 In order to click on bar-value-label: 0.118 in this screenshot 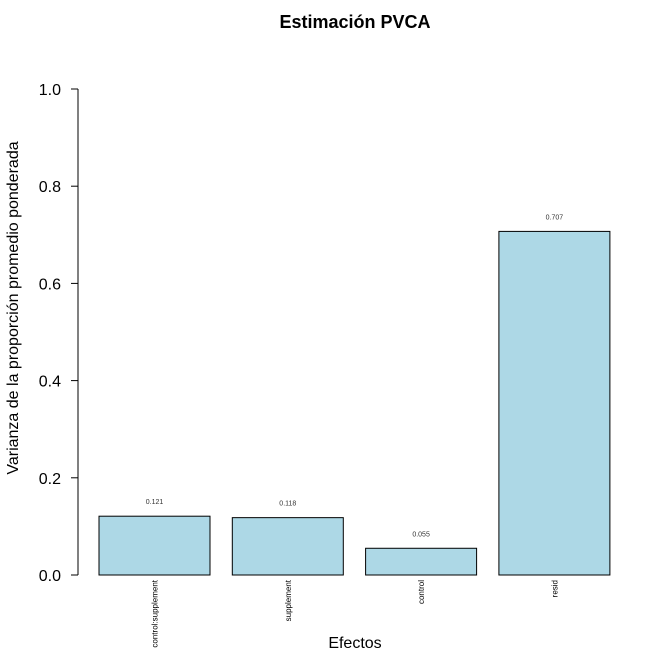, I will do `click(287, 504)`.